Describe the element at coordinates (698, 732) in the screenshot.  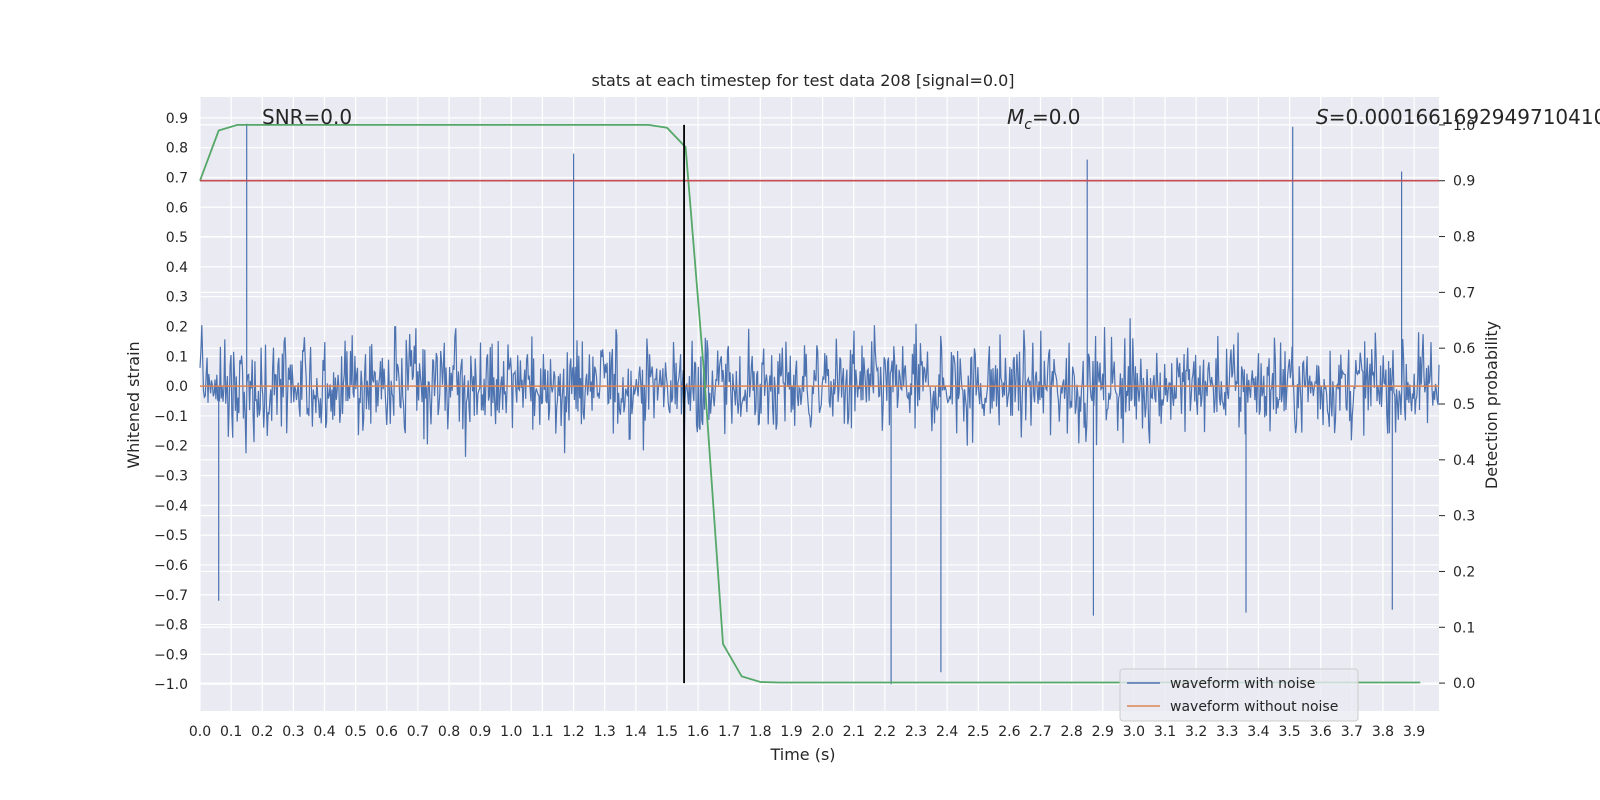
I see `x-tick-label: 1.6` at that location.